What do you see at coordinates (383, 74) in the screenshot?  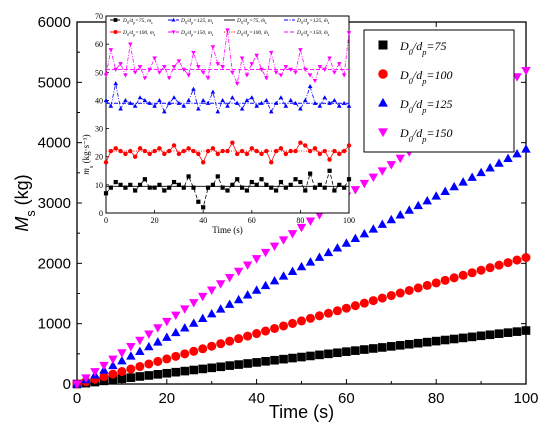 I see `legend-marker` at bounding box center [383, 74].